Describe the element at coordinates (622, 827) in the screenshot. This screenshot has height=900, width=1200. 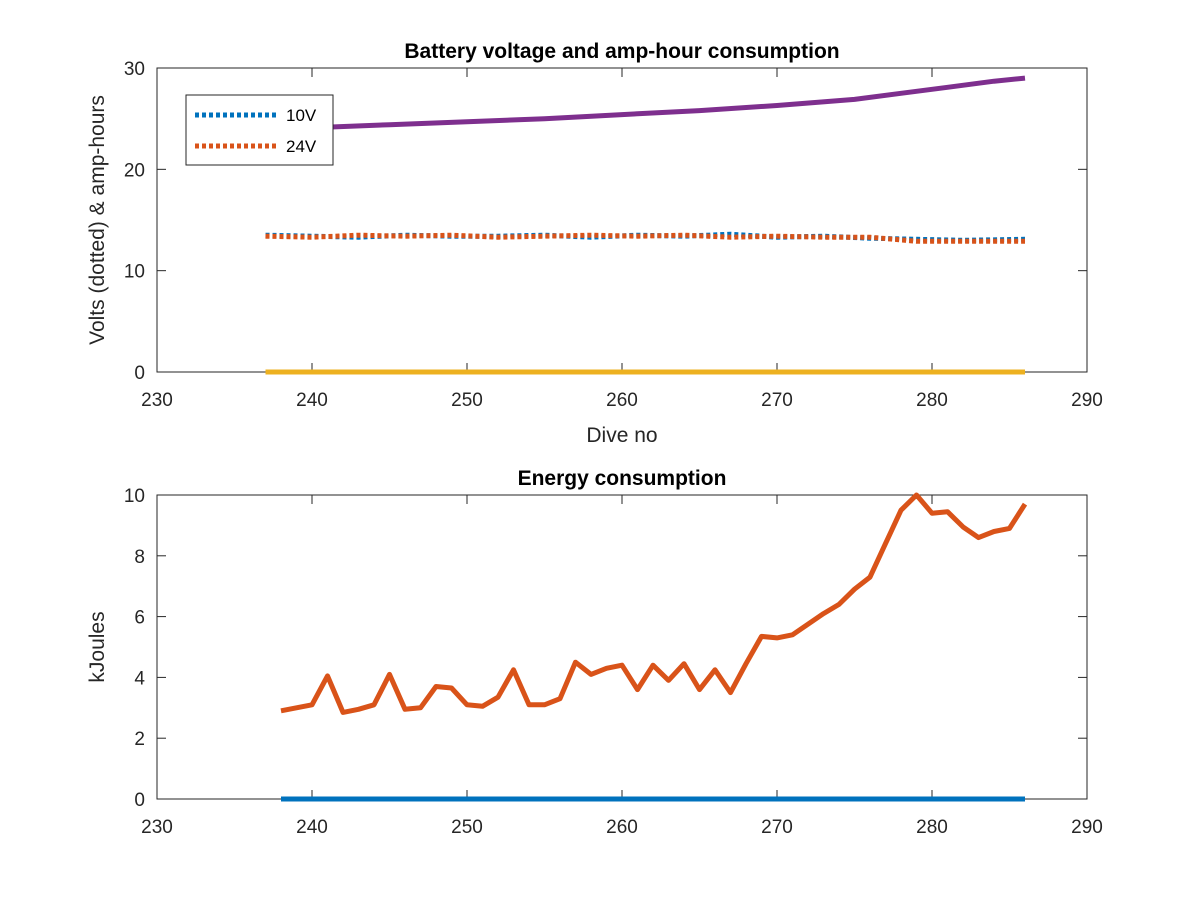
I see `chart-1-x-tick-label: 260` at that location.